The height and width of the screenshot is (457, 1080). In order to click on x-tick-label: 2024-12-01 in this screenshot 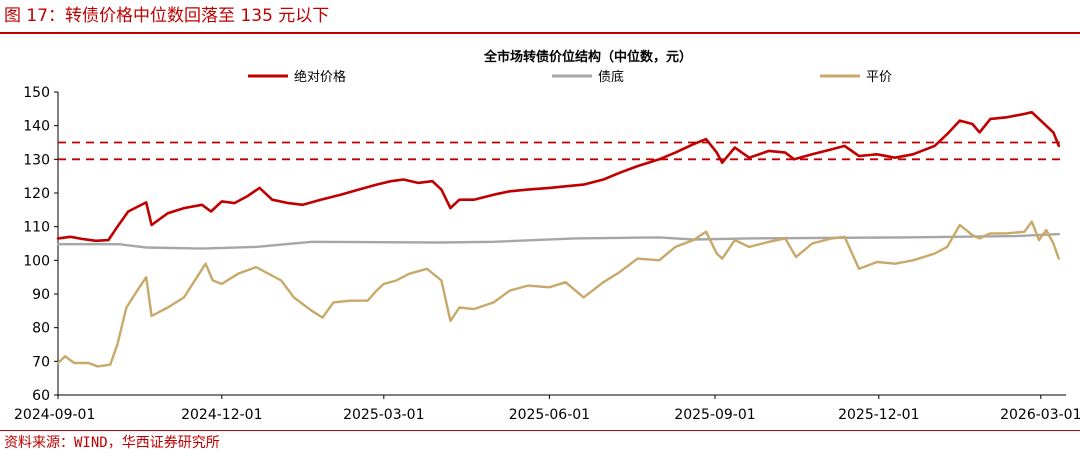, I will do `click(221, 415)`.